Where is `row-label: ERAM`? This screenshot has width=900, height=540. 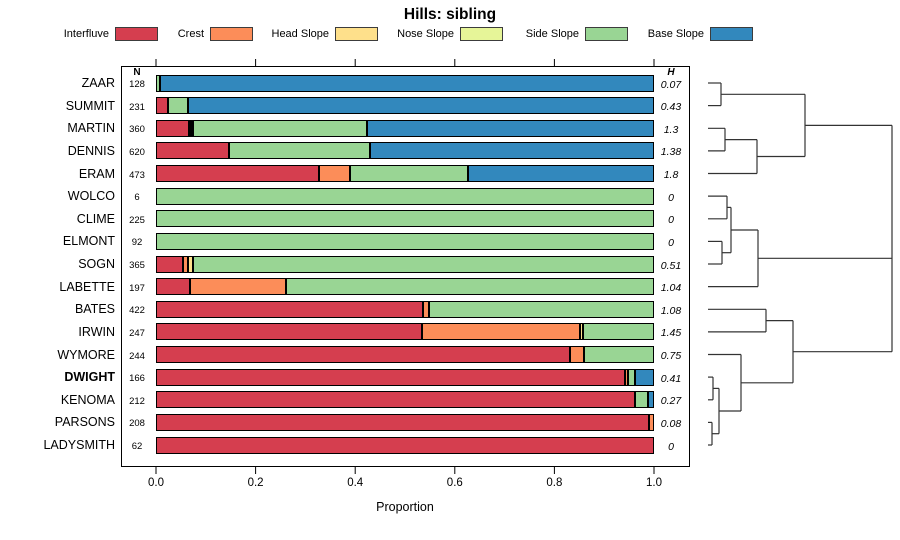
row-label: ERAM is located at coordinates (96, 173).